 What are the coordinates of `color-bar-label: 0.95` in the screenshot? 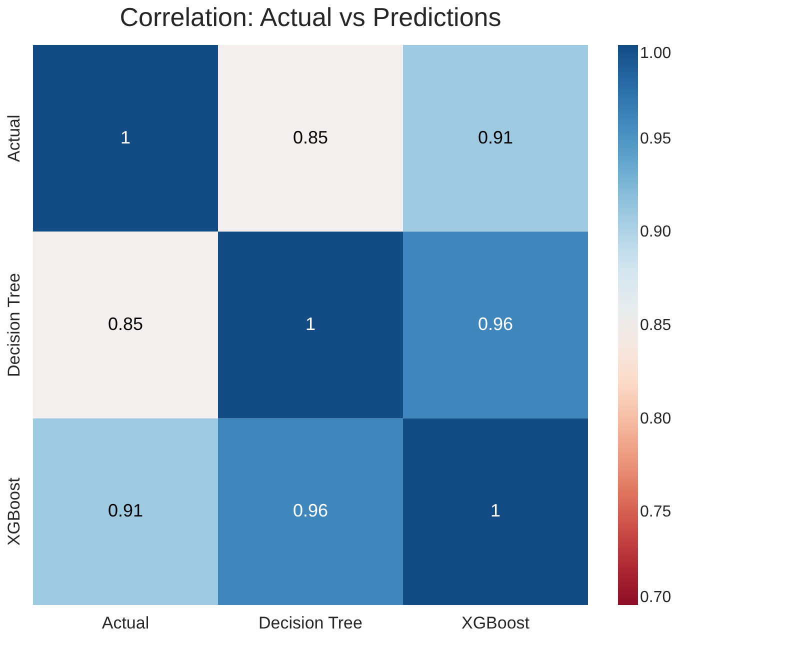 It's located at (656, 139).